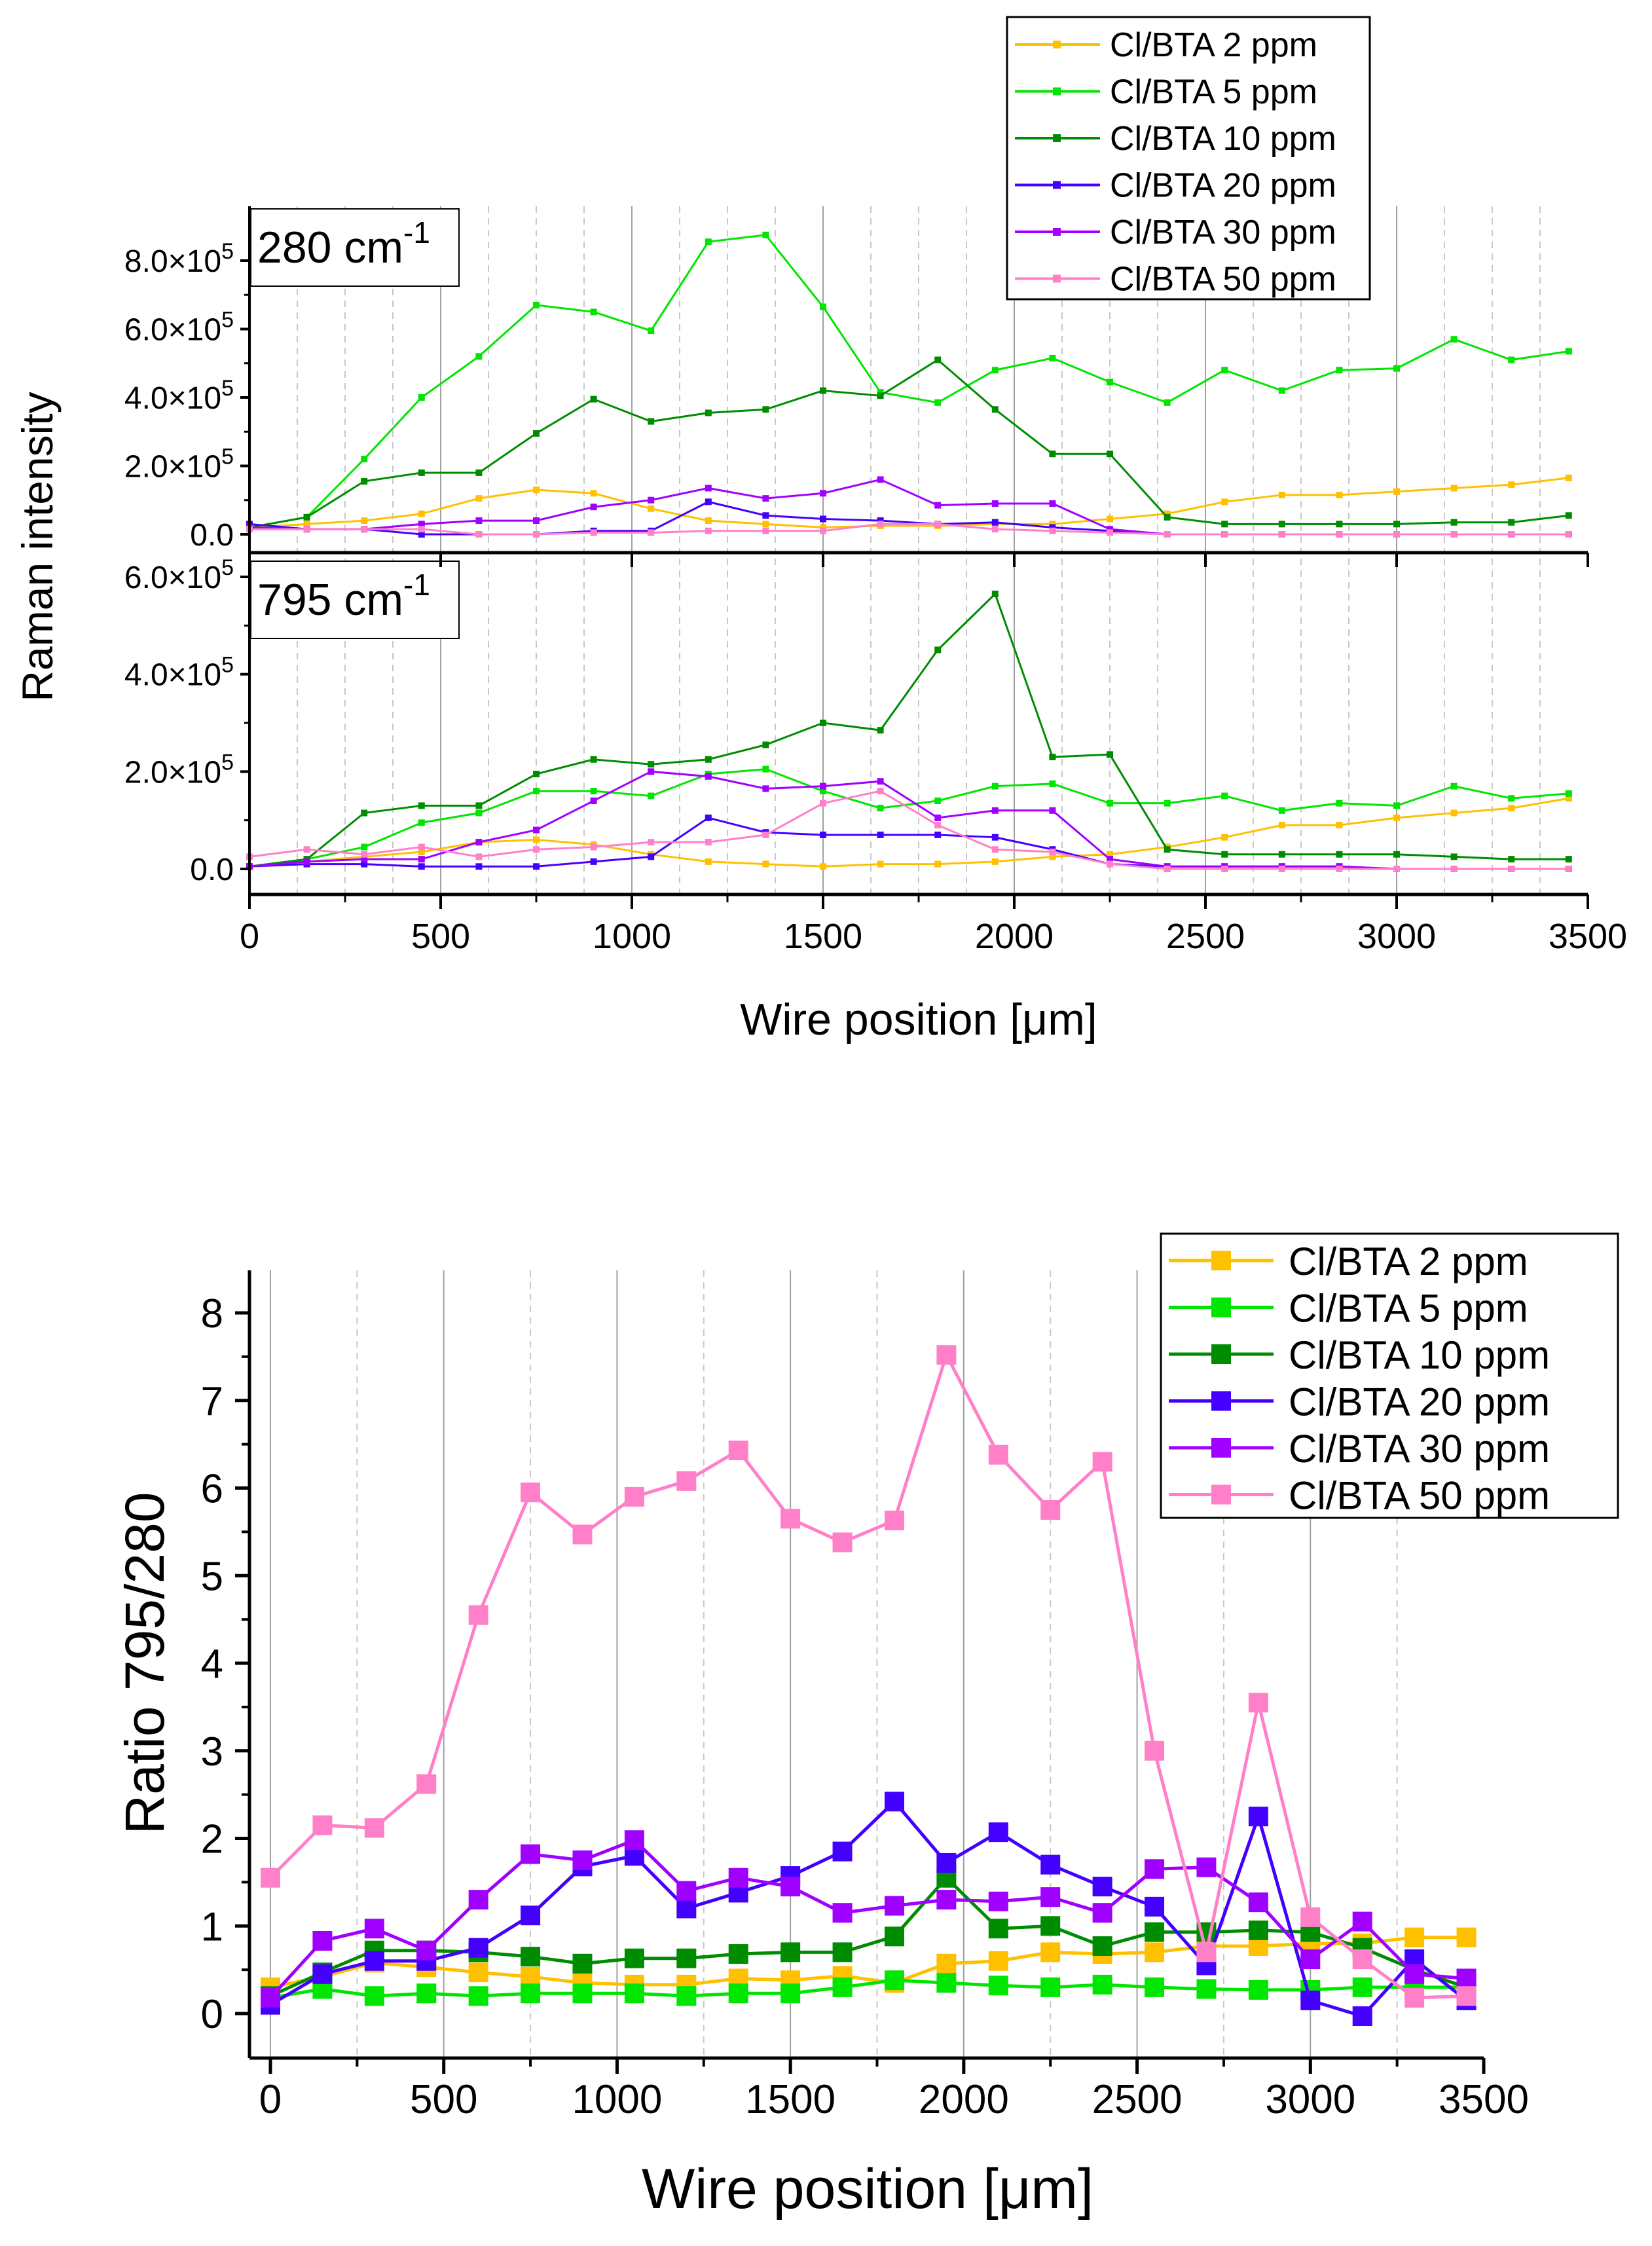 The image size is (1652, 2246). What do you see at coordinates (1419, 1355) in the screenshot?
I see `legend-label: Cl/BTA 10 ppm` at bounding box center [1419, 1355].